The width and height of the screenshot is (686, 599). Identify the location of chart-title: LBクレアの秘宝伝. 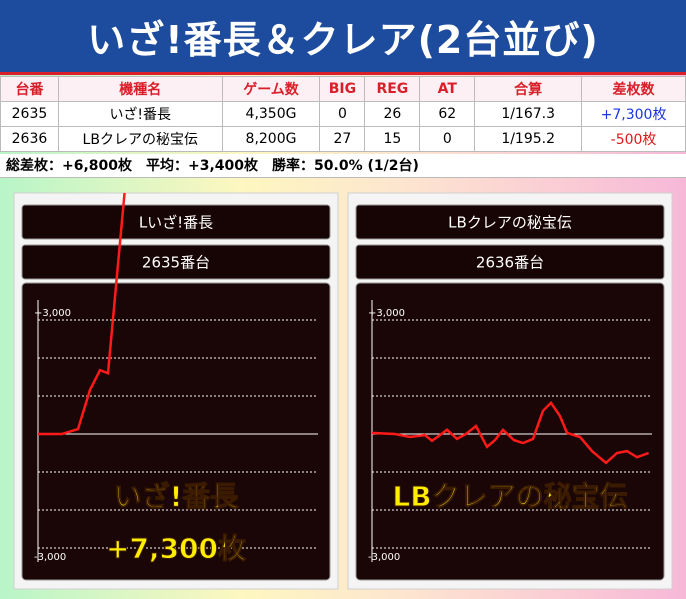
(510, 223).